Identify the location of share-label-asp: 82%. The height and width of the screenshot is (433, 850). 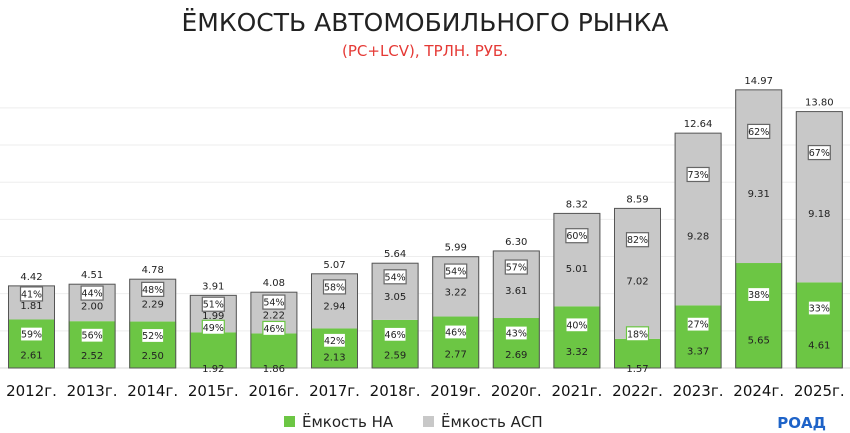
(637, 240).